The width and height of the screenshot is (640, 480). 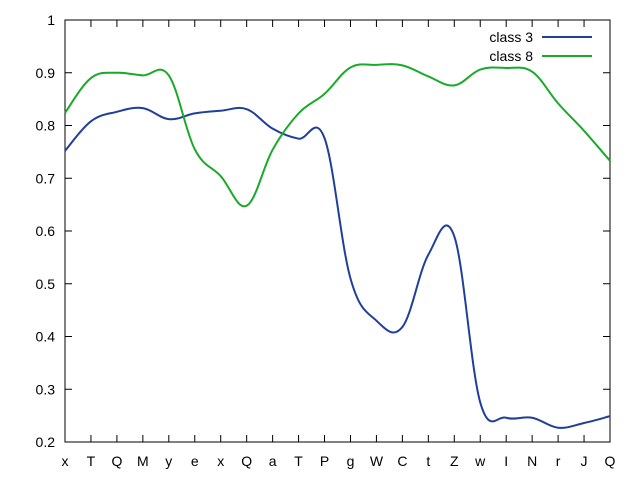 What do you see at coordinates (273, 461) in the screenshot?
I see `x-tick-label: a` at bounding box center [273, 461].